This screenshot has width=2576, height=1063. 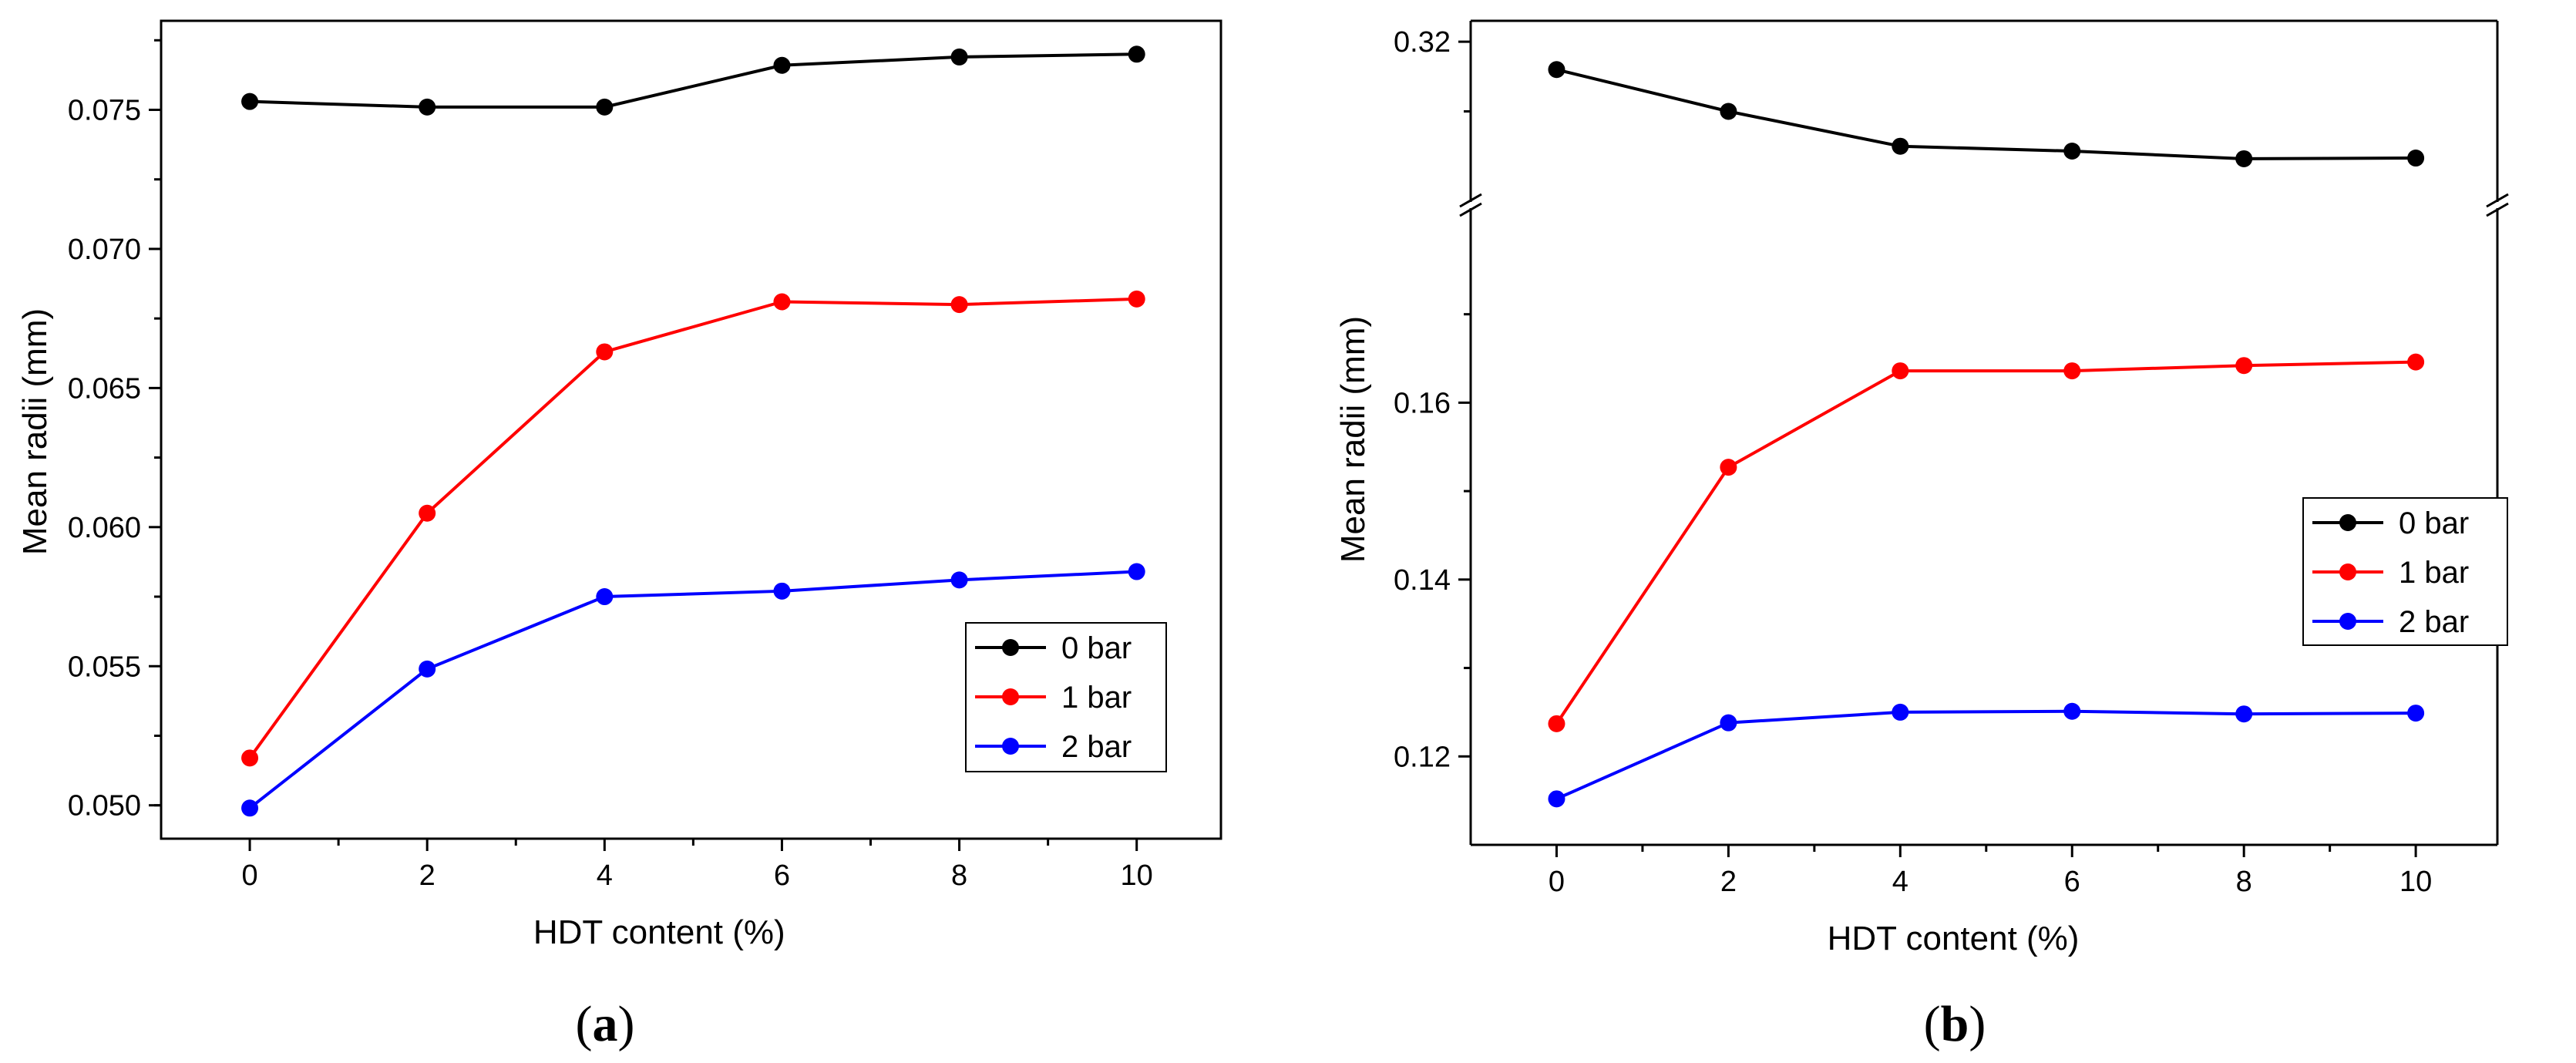 What do you see at coordinates (1422, 757) in the screenshot?
I see `y-tick-label: 0.12` at bounding box center [1422, 757].